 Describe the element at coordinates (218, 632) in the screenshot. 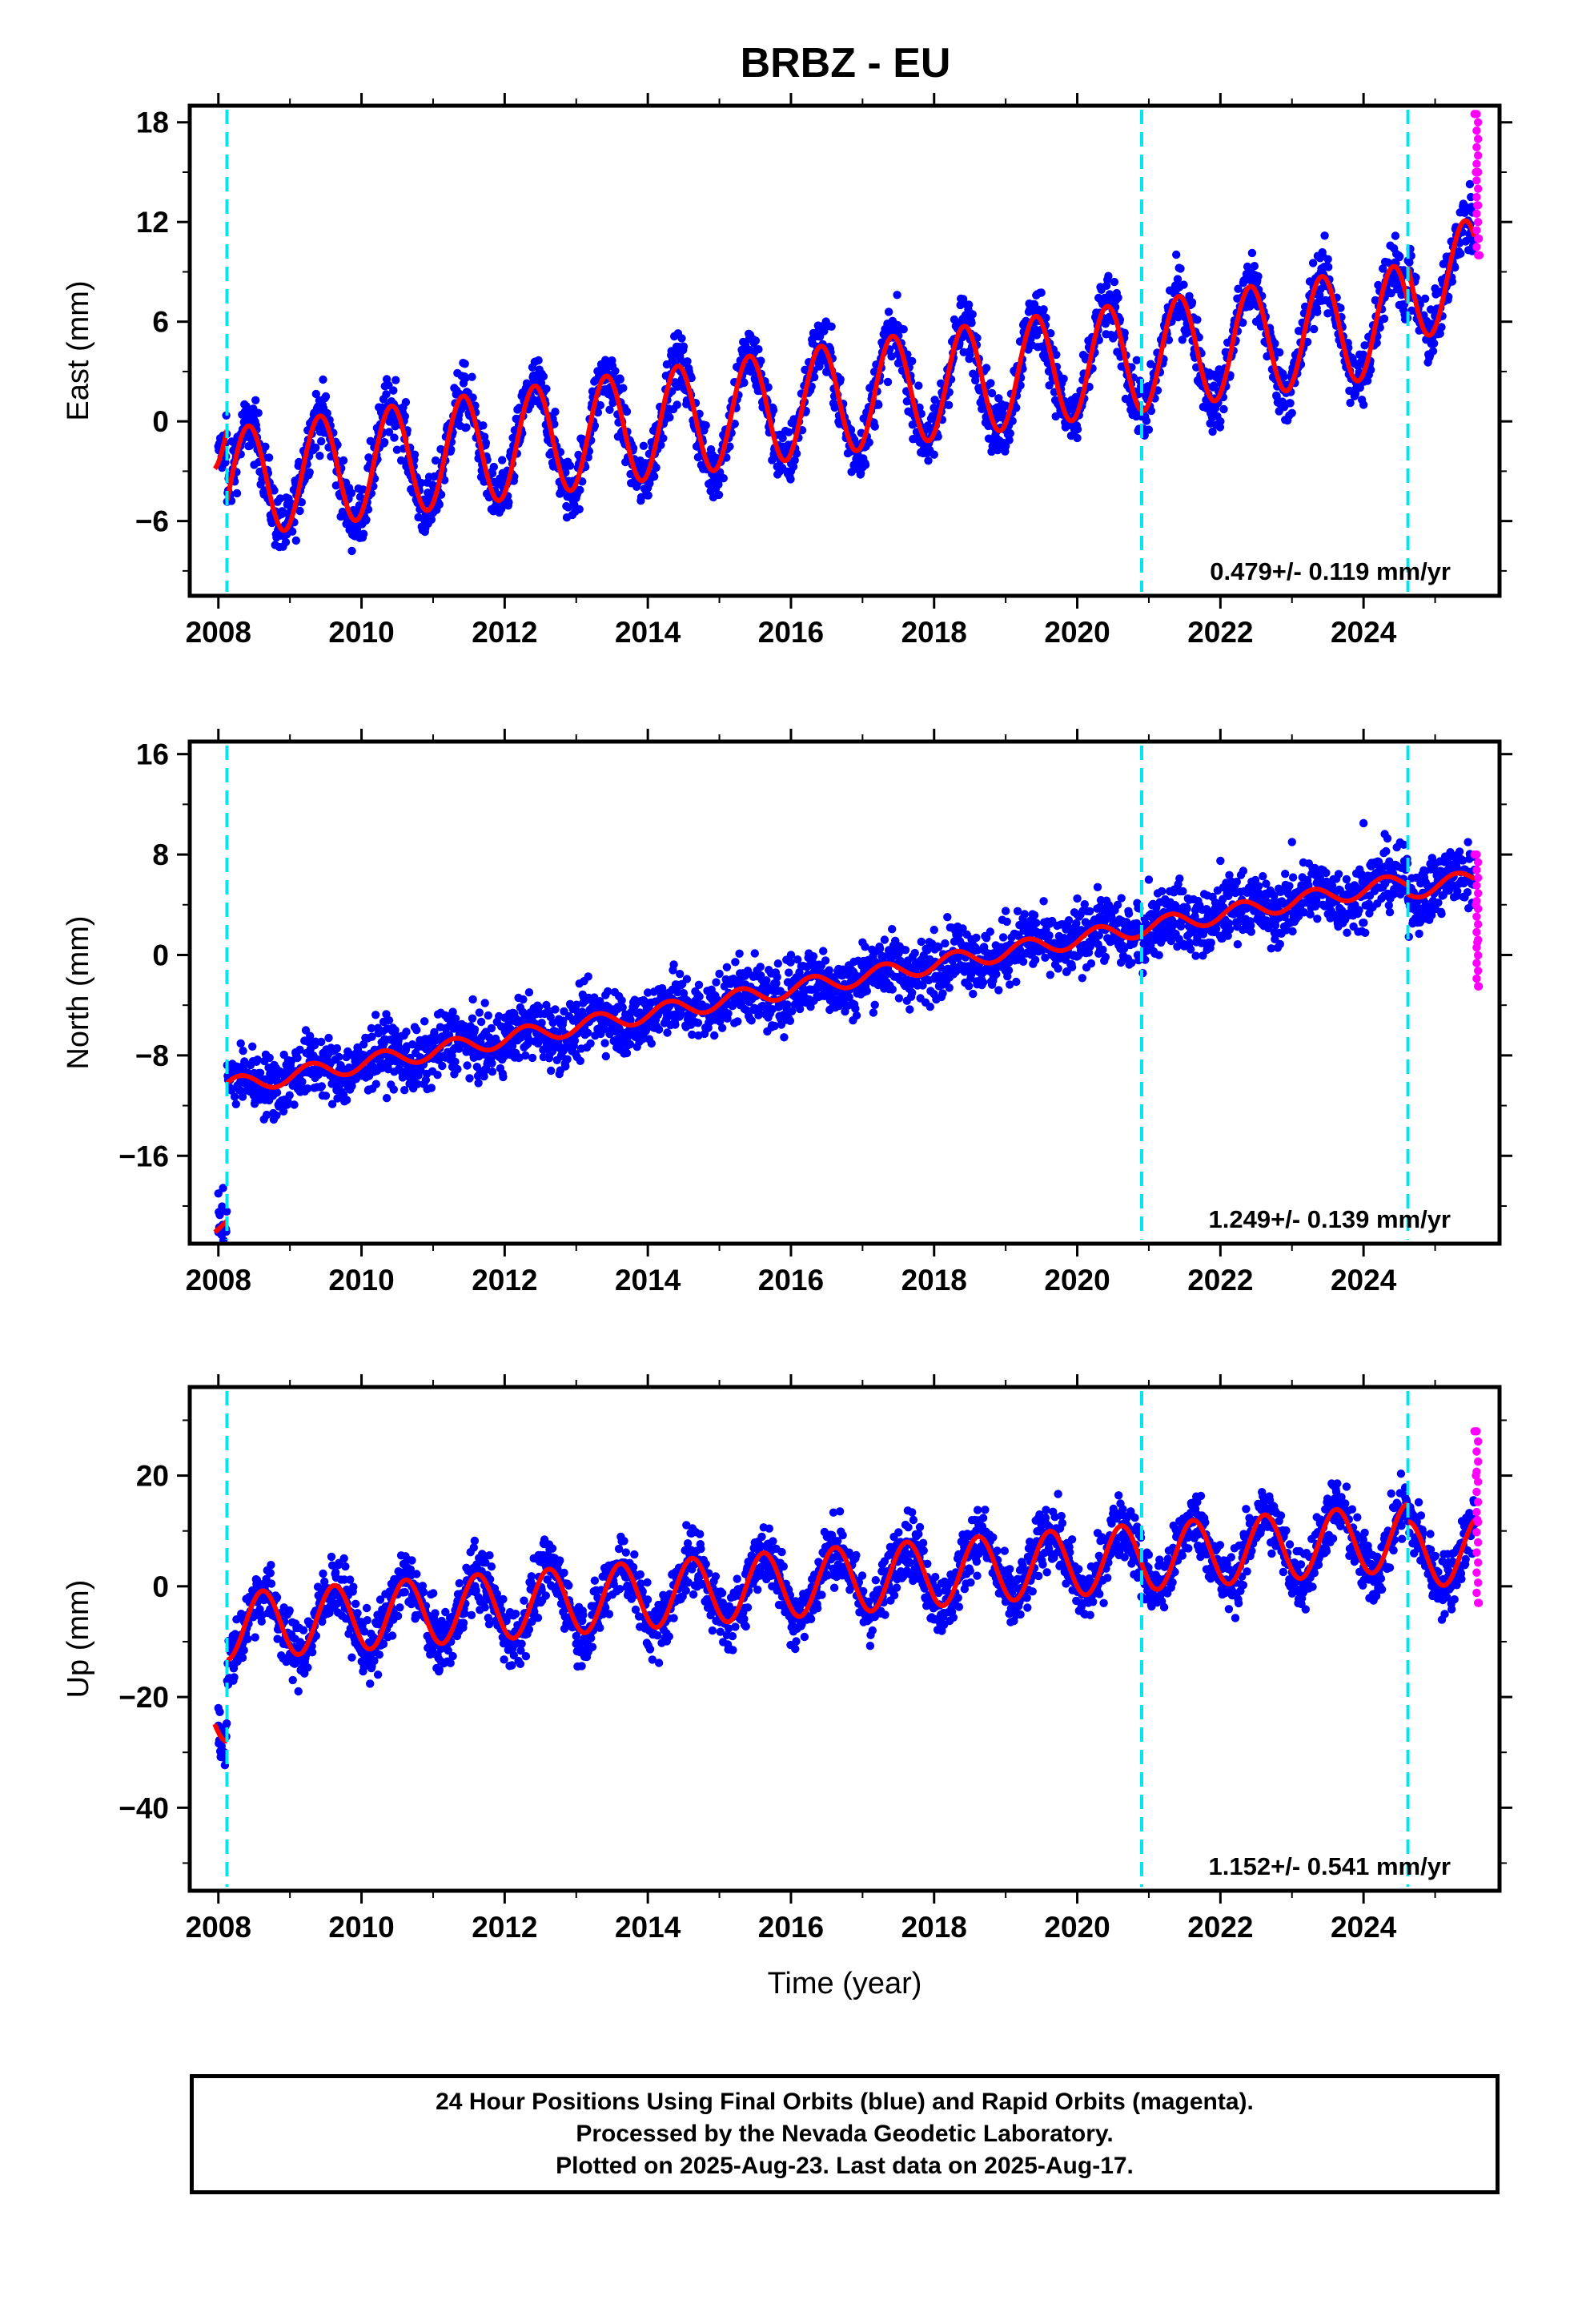

I see `east-x-tick-label: 2008` at that location.